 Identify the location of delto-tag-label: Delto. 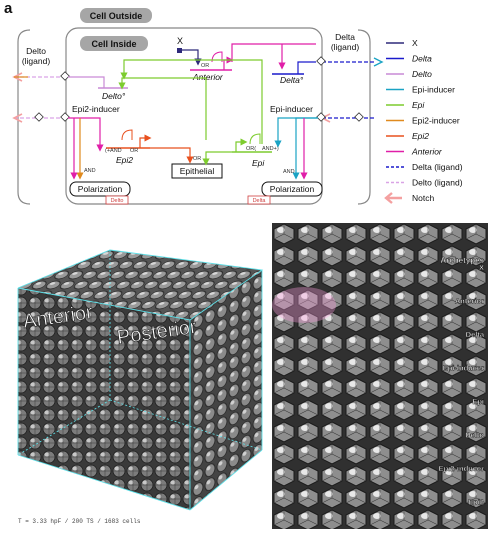
(117, 201).